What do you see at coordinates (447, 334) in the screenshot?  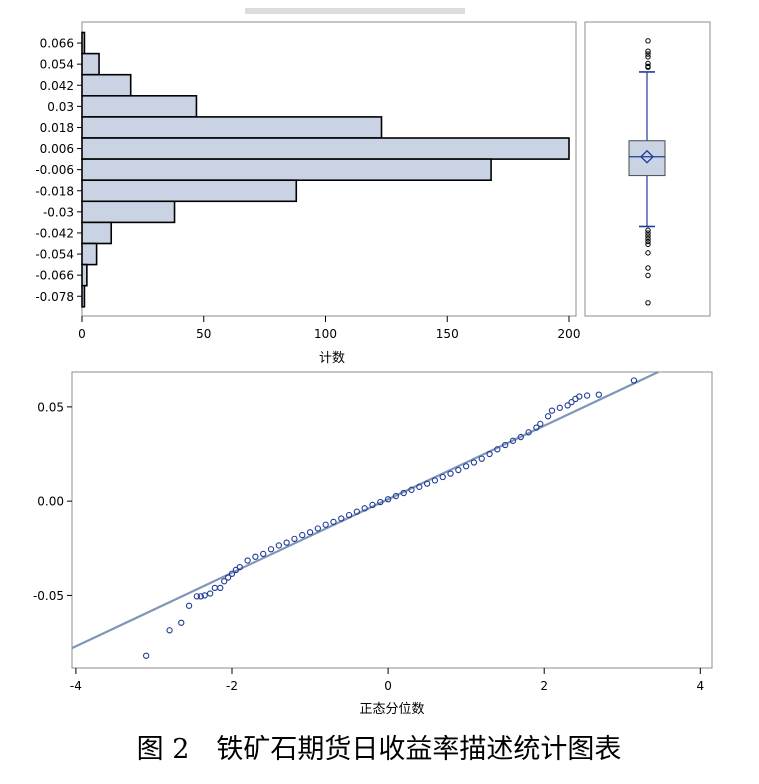 I see `histogram-x-tick-label: 150` at bounding box center [447, 334].